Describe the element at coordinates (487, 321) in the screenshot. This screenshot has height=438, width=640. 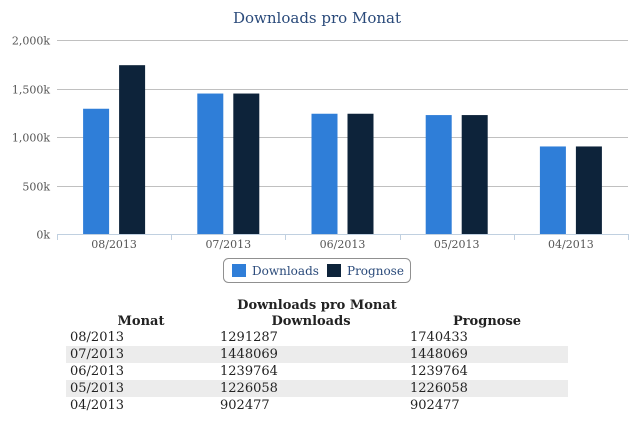
I see `header-prognose: Prognose` at that location.